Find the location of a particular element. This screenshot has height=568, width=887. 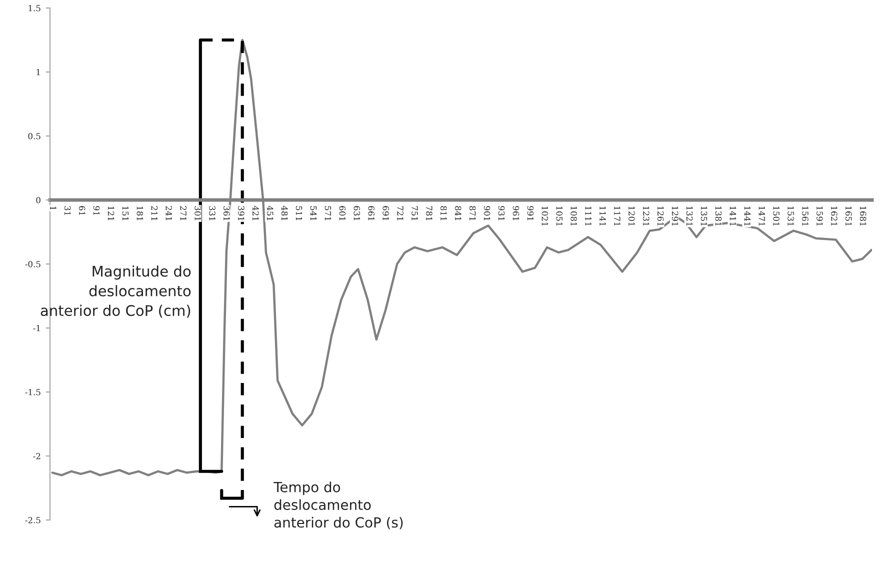

x-tick-label: 661 is located at coordinates (371, 213).